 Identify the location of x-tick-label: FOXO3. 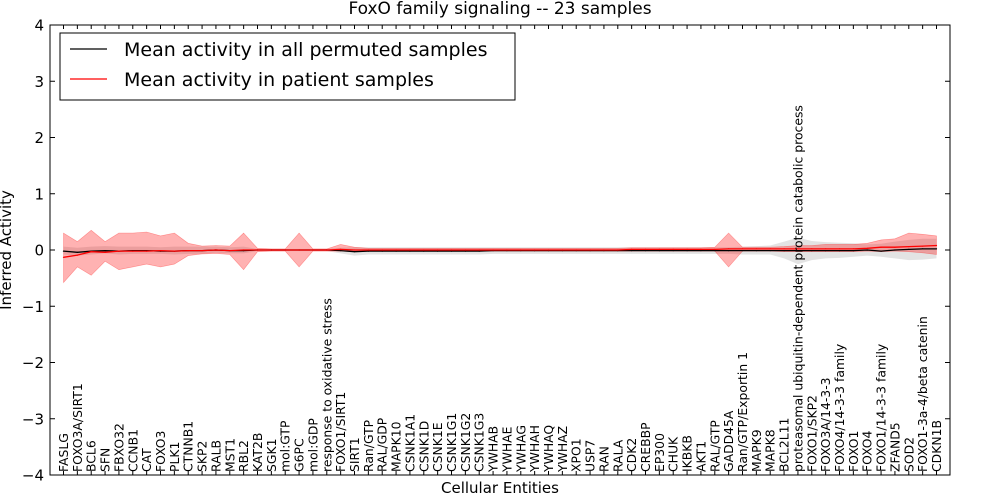
(160, 451).